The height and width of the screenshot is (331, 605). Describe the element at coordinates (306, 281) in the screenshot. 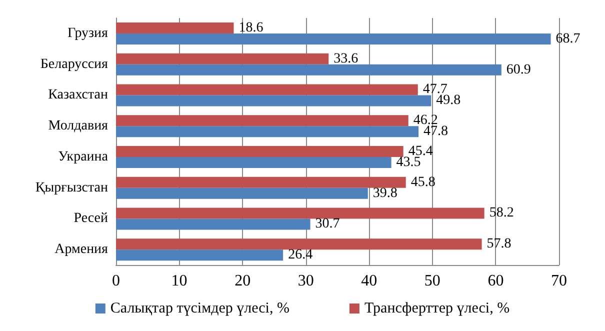

I see `x-tick-label: 30` at that location.